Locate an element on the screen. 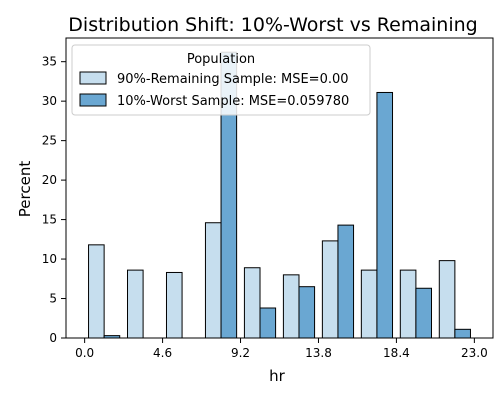 This screenshot has width=500, height=400. y-tick-label: 25 is located at coordinates (49, 141).